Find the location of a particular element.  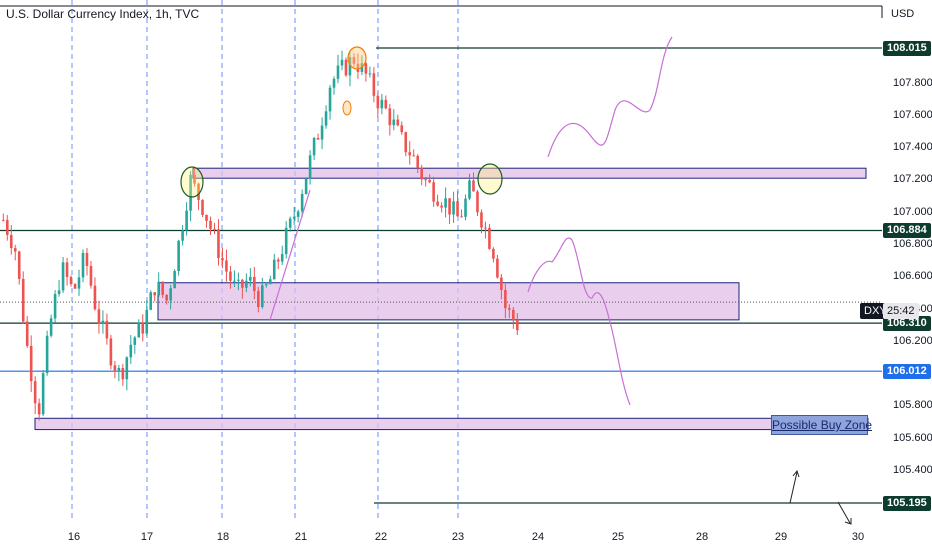

highlight-circle is located at coordinates (192, 182).